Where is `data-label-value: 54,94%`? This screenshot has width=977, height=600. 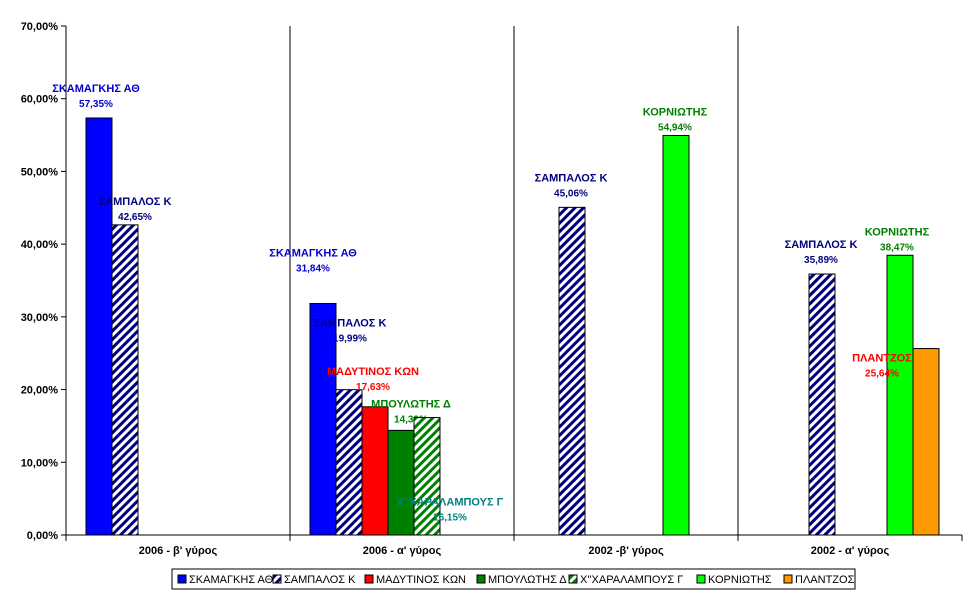 data-label-value: 54,94% is located at coordinates (675, 128).